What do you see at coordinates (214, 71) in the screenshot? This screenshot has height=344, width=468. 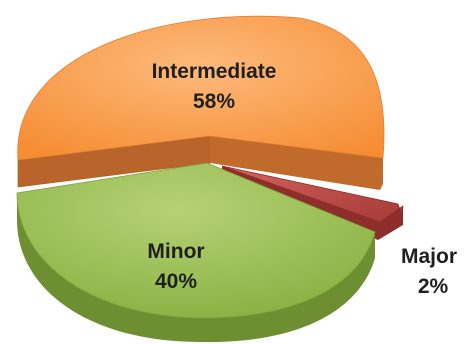 I see `label-intermediate-name: Intermediate` at bounding box center [214, 71].